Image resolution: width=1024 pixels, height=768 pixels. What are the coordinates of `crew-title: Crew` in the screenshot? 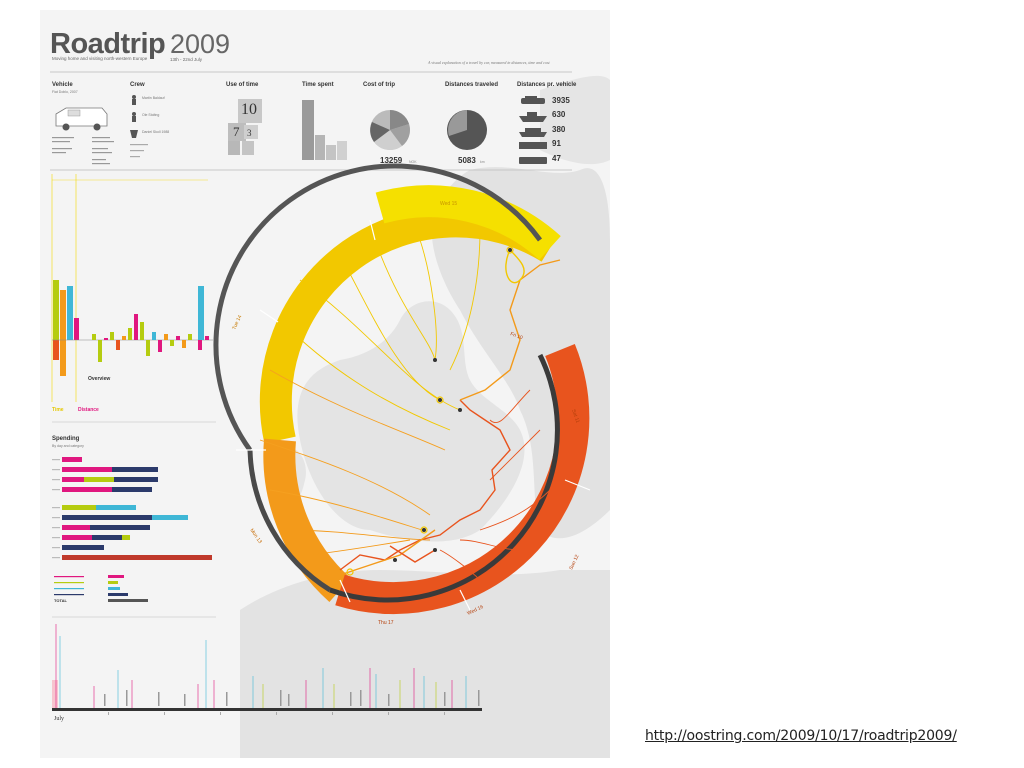 It's located at (137, 85).